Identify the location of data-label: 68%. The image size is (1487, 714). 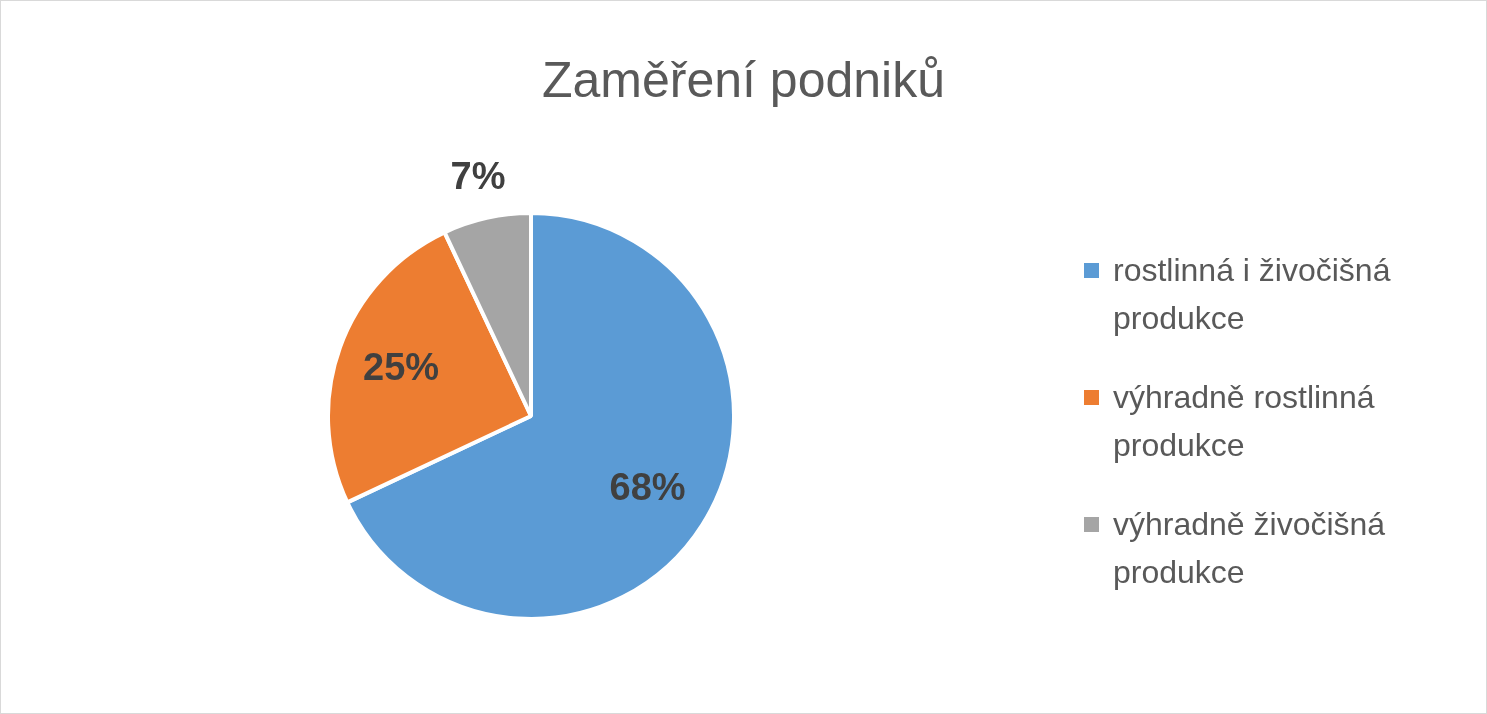
(647, 487).